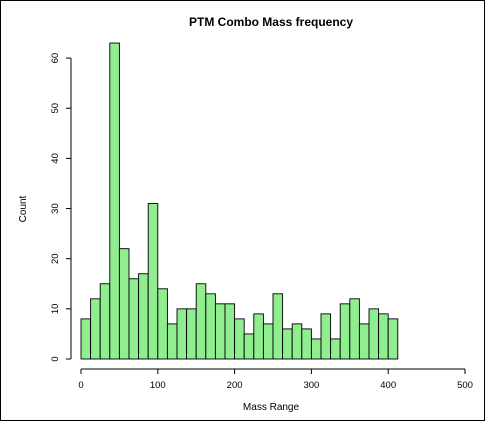 This screenshot has height=422, width=485. I want to click on y-tick-label: 50, so click(55, 108).